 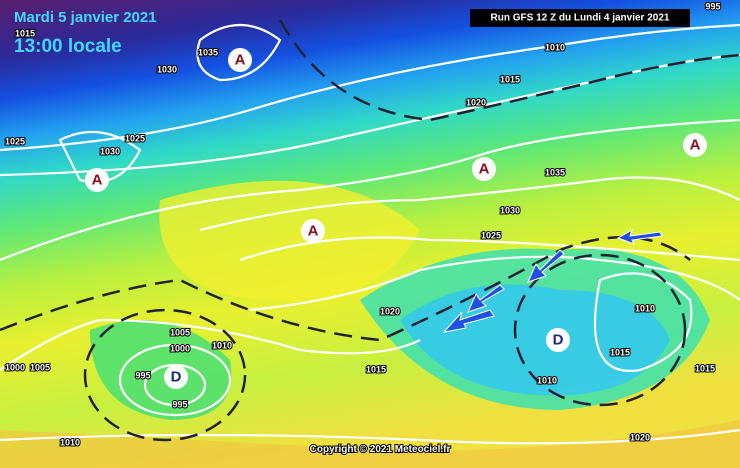 What do you see at coordinates (552, 280) in the screenshot?
I see `wind-arrows` at bounding box center [552, 280].